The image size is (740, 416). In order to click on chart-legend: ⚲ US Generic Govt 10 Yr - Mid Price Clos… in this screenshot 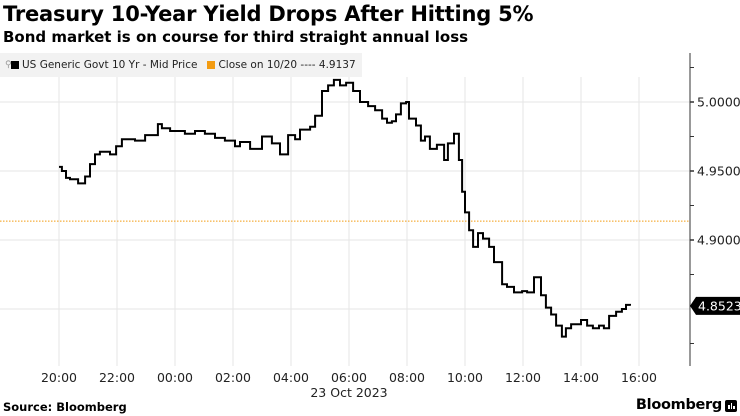, I will do `click(181, 65)`.